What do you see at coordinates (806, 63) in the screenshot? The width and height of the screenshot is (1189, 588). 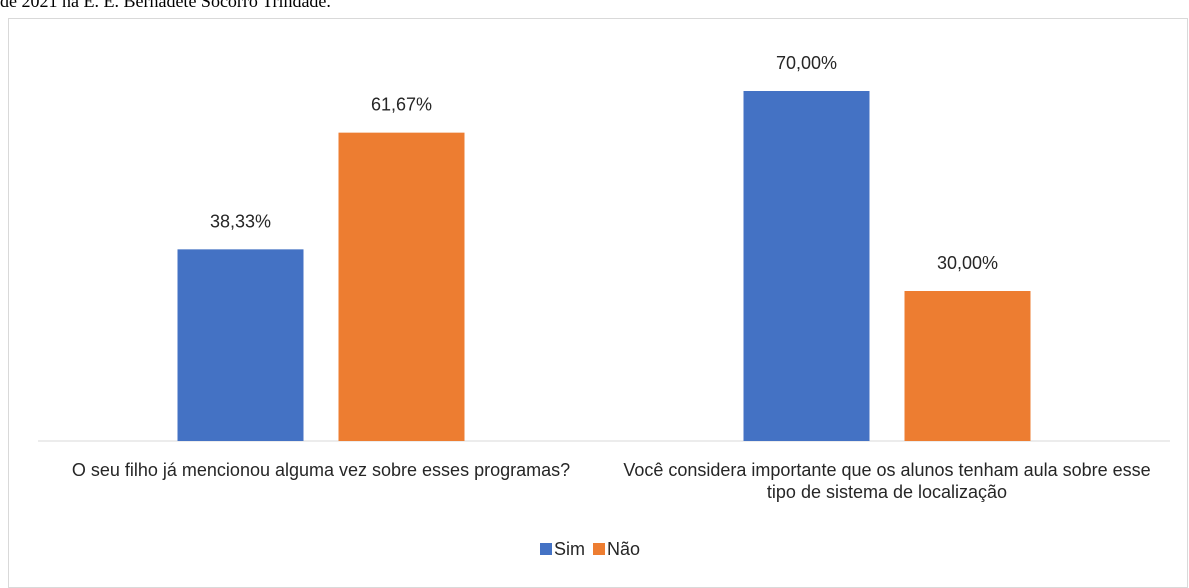 I see `data-label: 70,00%` at bounding box center [806, 63].